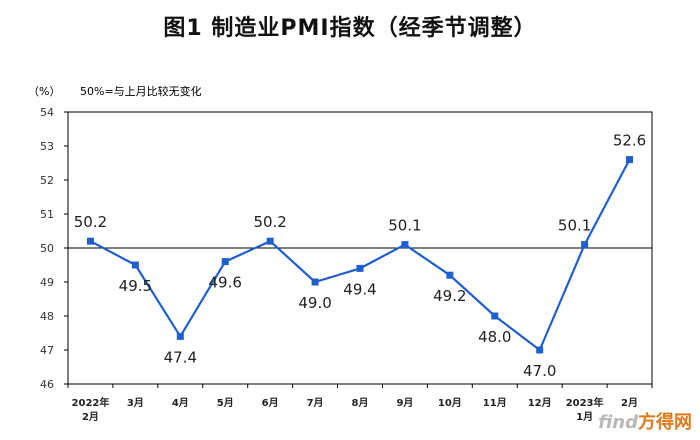 The height and width of the screenshot is (440, 700). I want to click on x-tick-label: 6月, so click(270, 403).